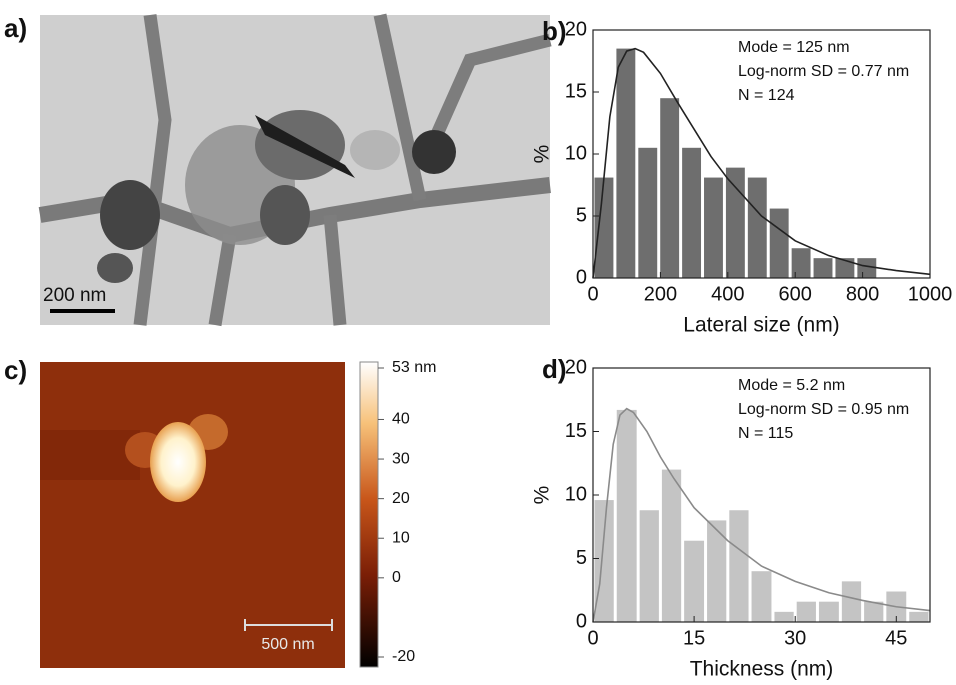 This screenshot has width=956, height=685. I want to click on colorbar-tick-label: 40, so click(401, 419).